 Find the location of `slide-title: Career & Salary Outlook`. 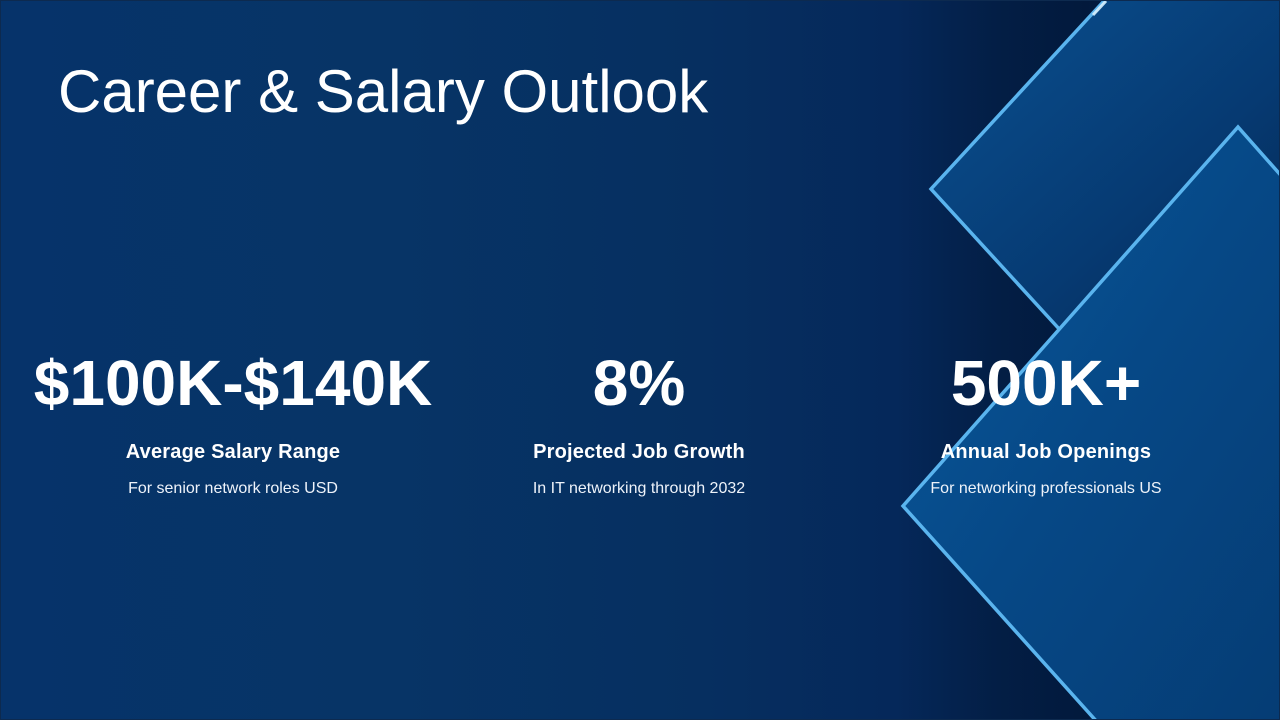

slide-title: Career & Salary Outlook is located at coordinates (383, 91).